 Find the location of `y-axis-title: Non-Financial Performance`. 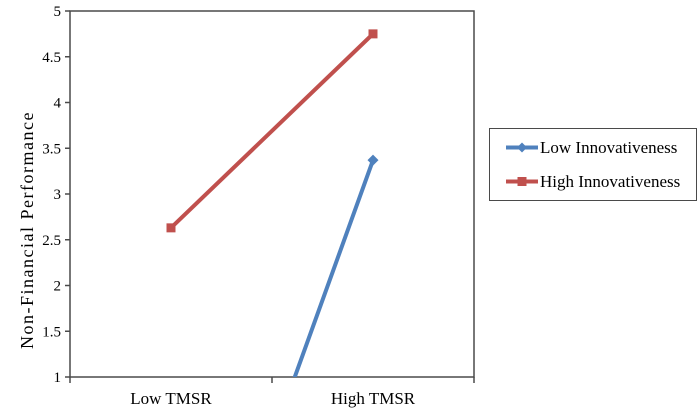

y-axis-title: Non-Financial Performance is located at coordinates (27, 230).